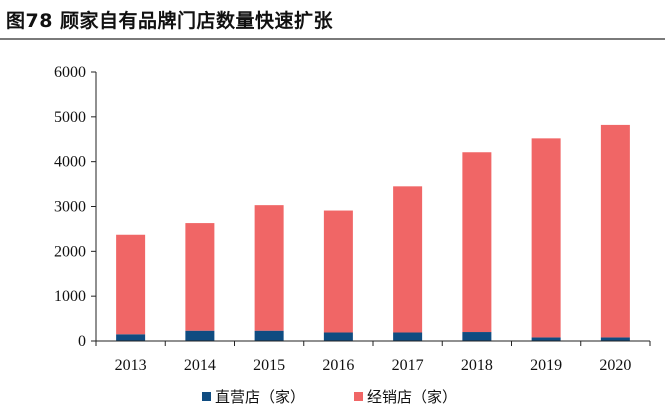 This screenshot has height=416, width=665. I want to click on legend-label-0: 直营店（家）, so click(260, 397).